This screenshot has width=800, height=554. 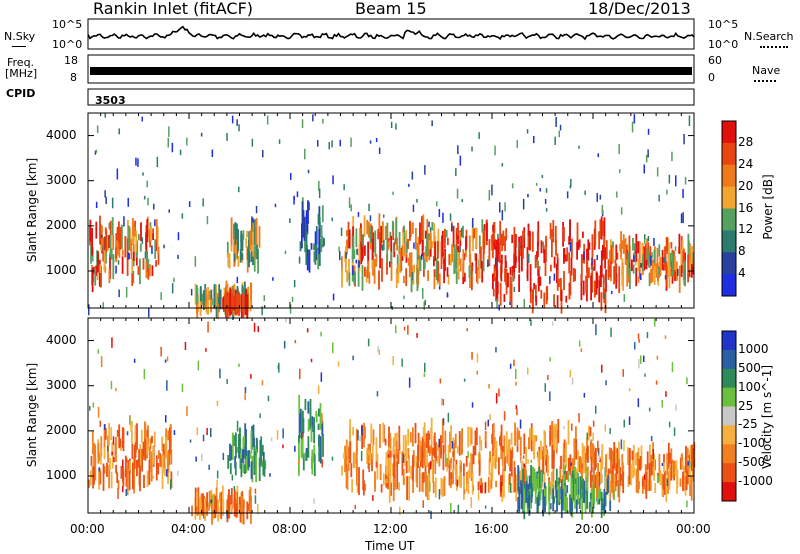 What do you see at coordinates (67, 24) in the screenshot?
I see `noise-left-tick-top: 10^5` at bounding box center [67, 24].